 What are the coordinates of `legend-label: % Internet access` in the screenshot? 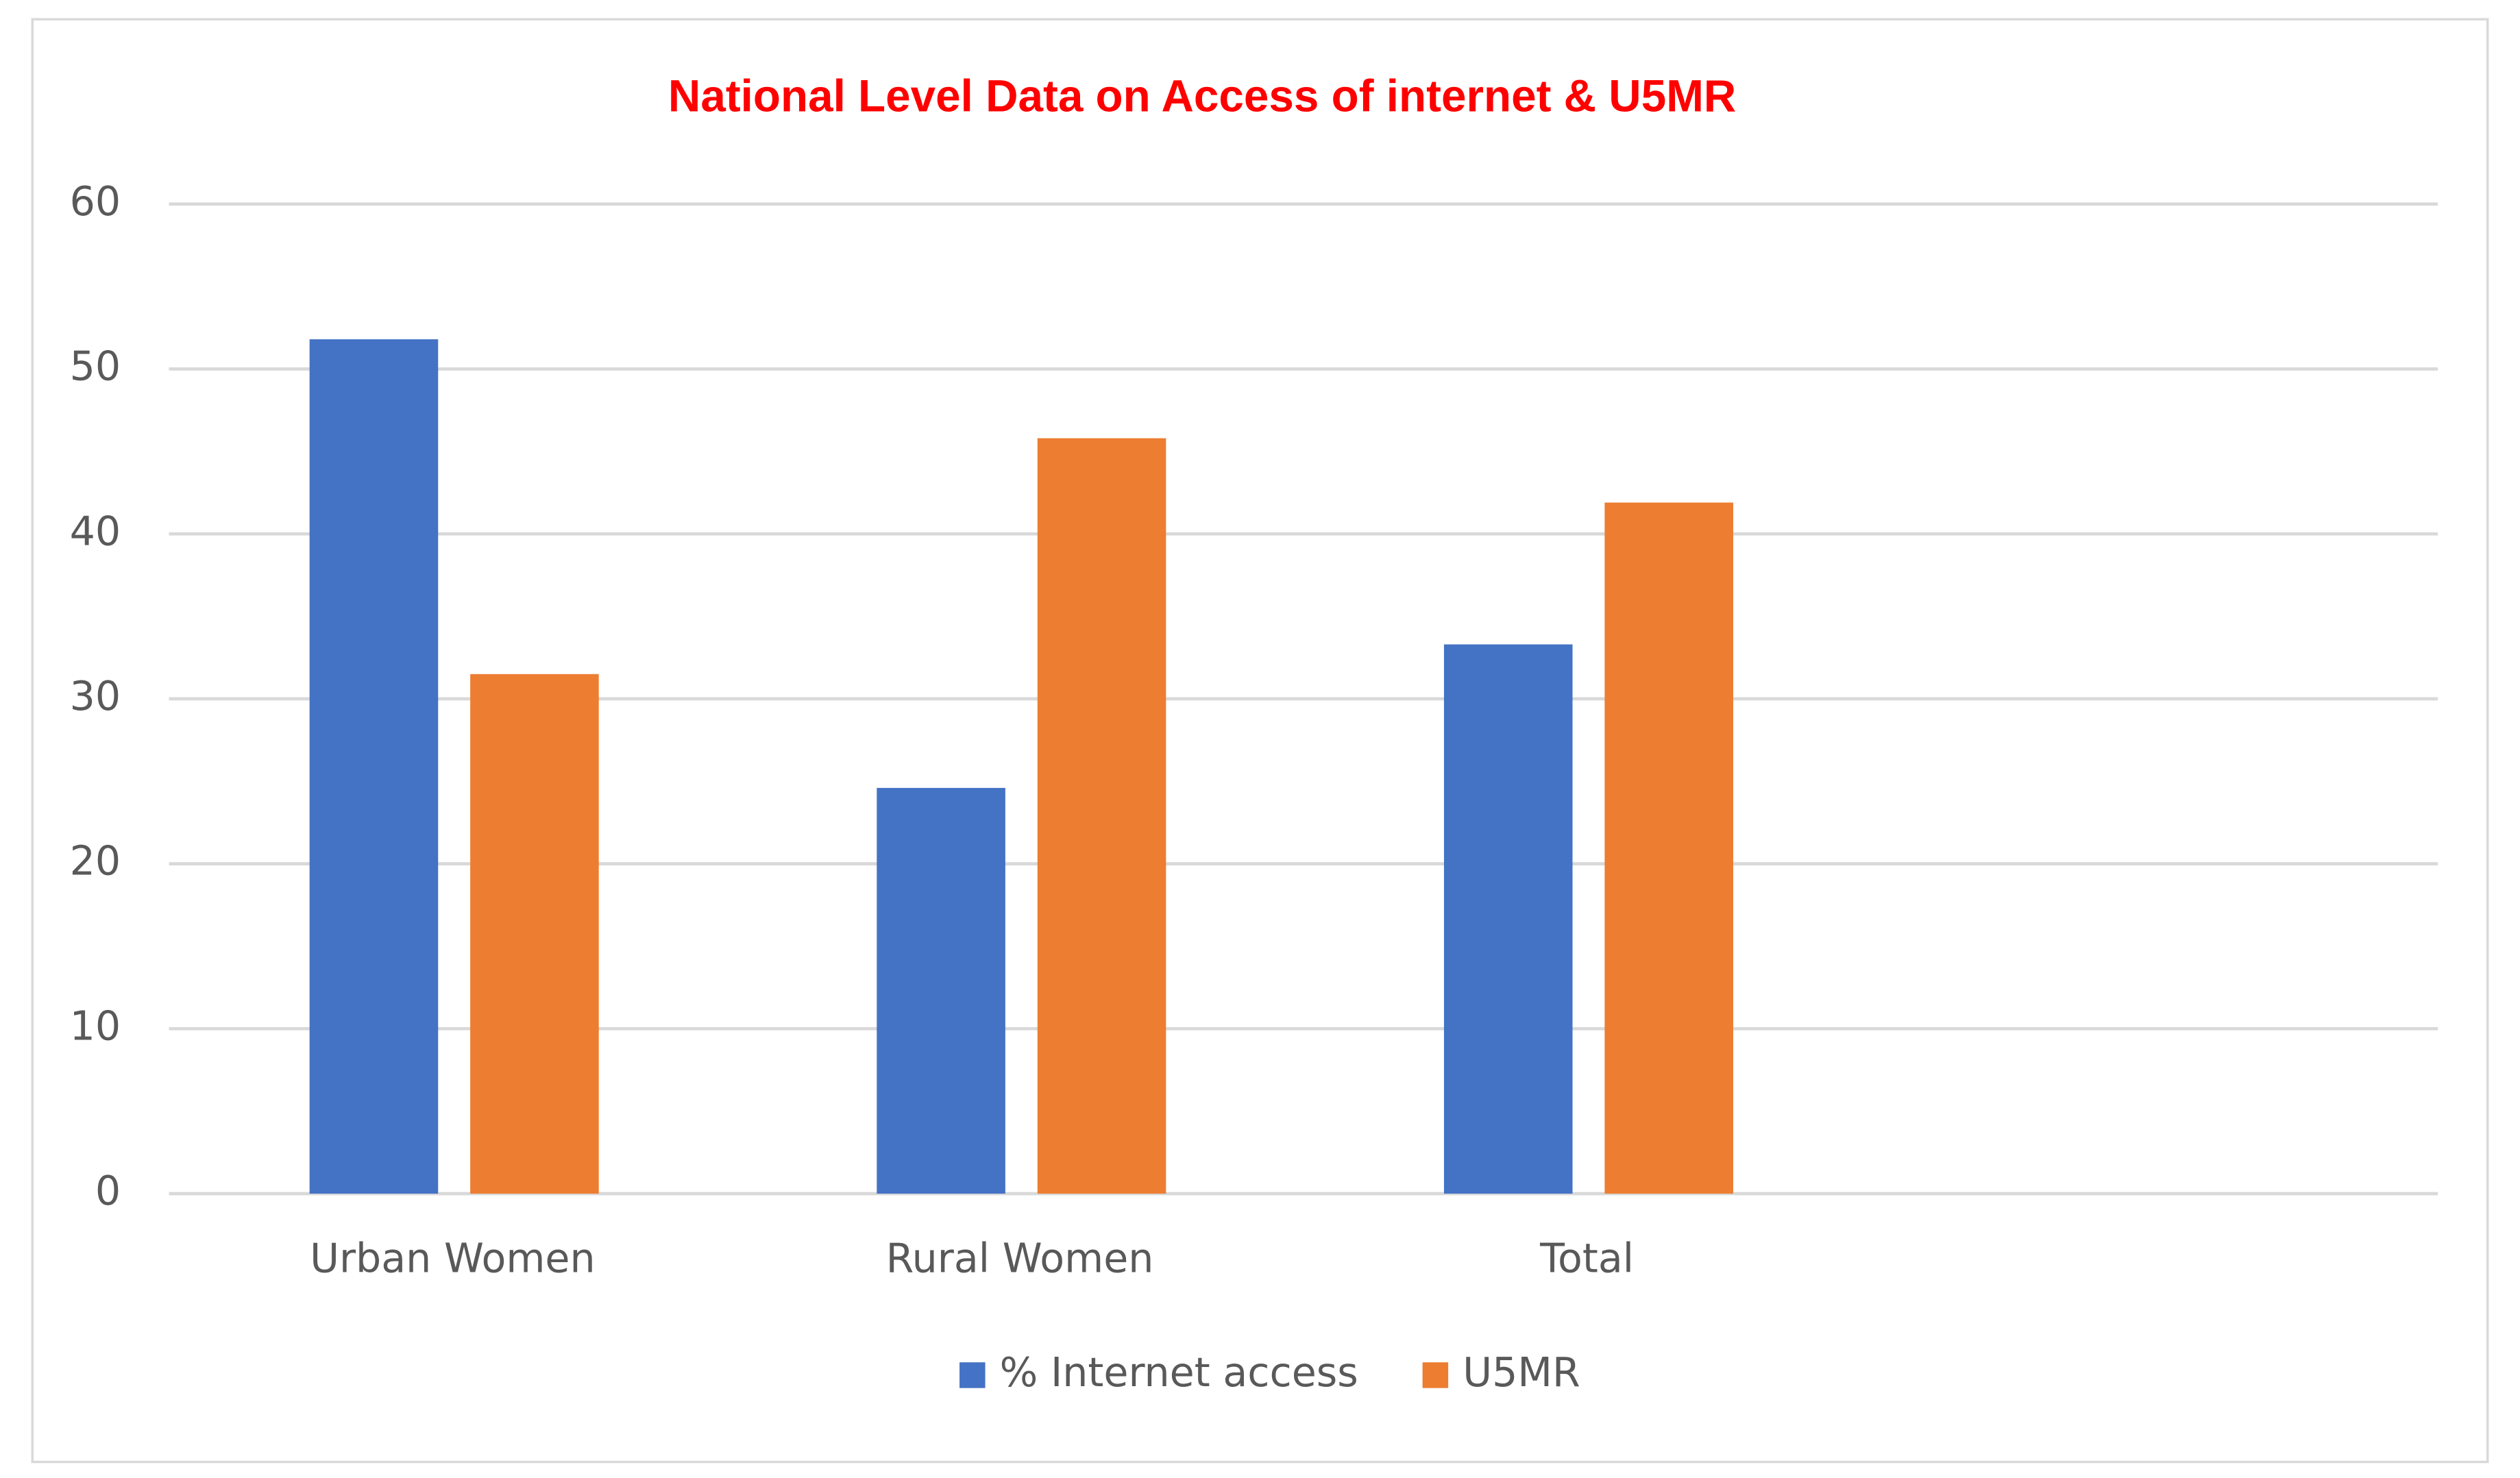 It's located at (1179, 1372).